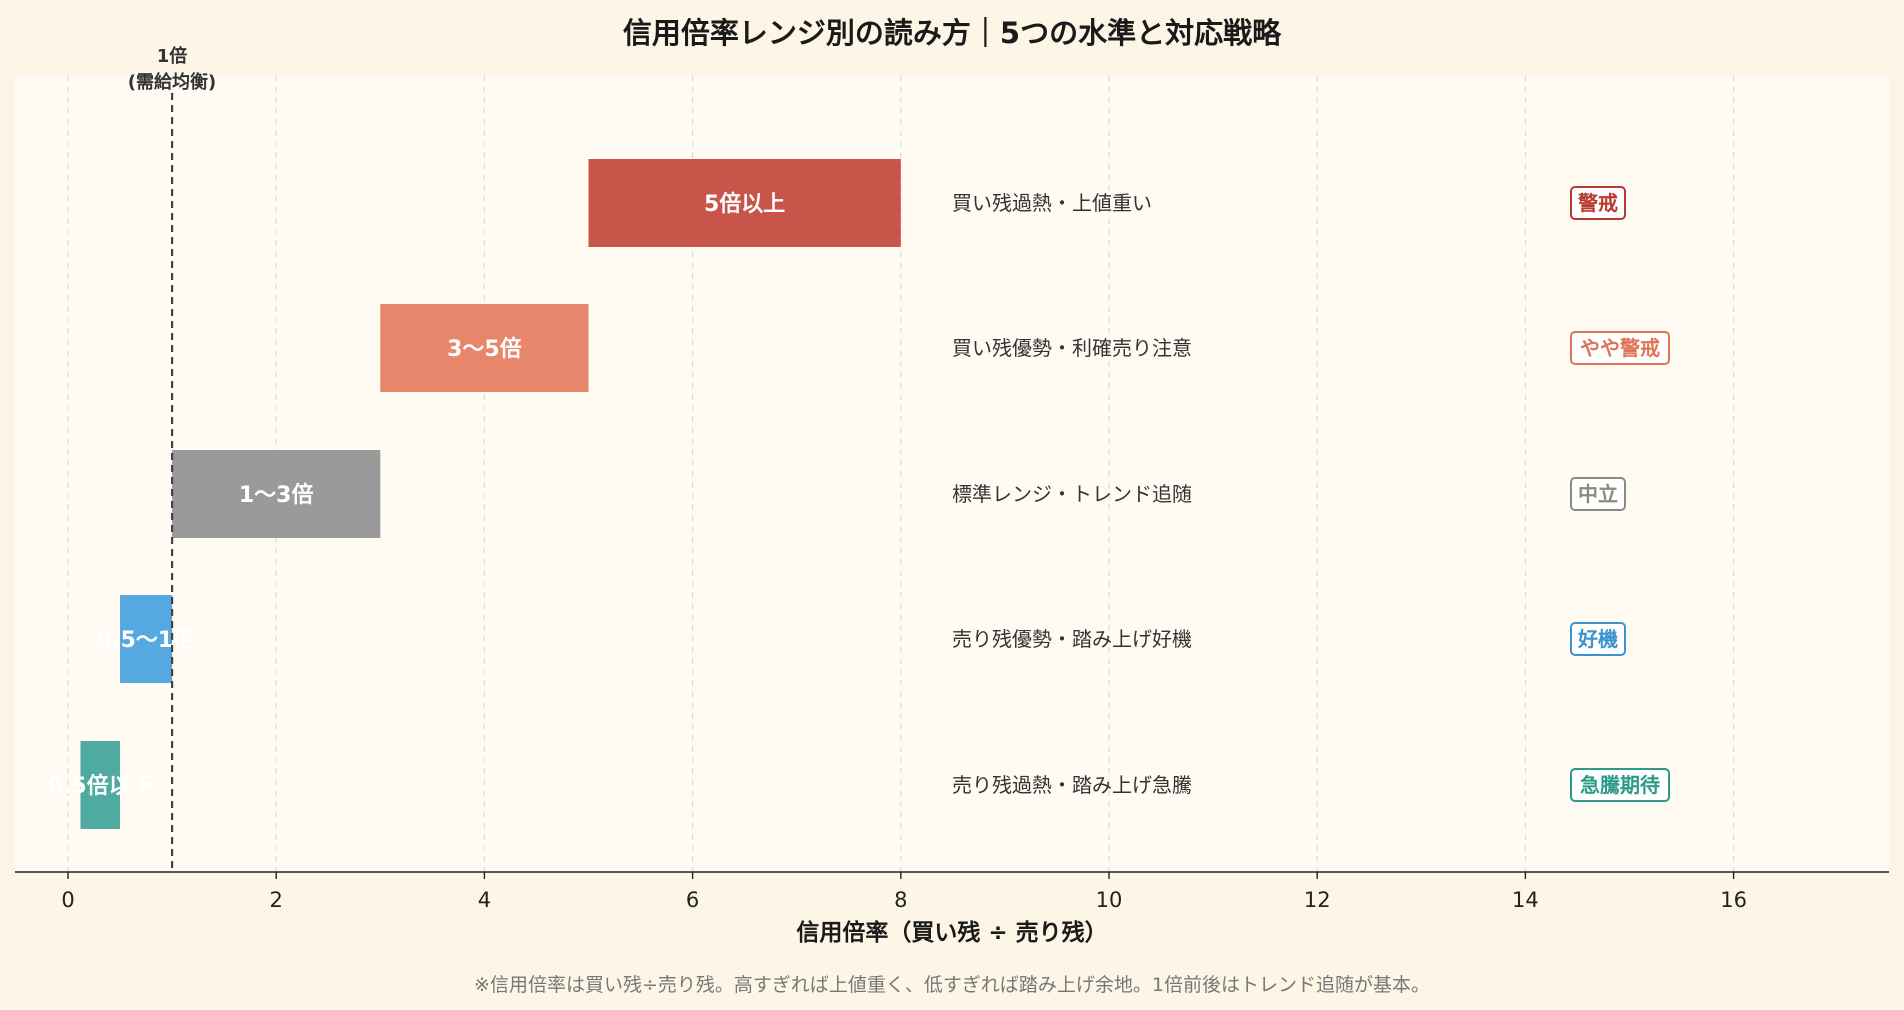  Describe the element at coordinates (1317, 900) in the screenshot. I see `x-tick-label: 12` at that location.